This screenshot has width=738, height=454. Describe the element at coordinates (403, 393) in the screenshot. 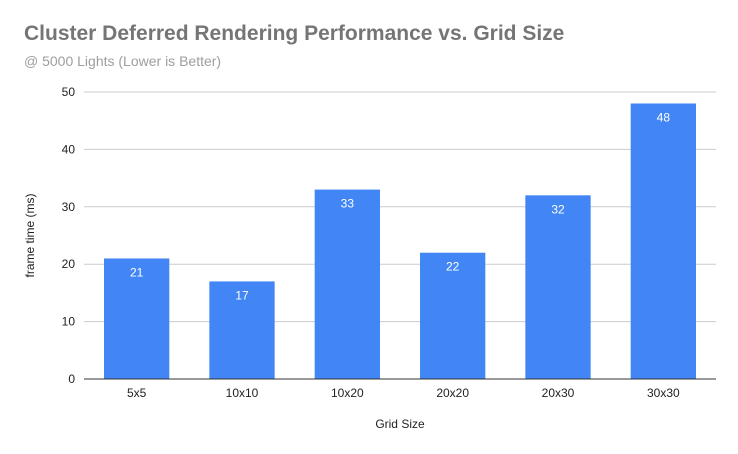

I see `x-axis-ticks: 5x5 10x10 10x20 20x20 20x30 30x30` at that location.